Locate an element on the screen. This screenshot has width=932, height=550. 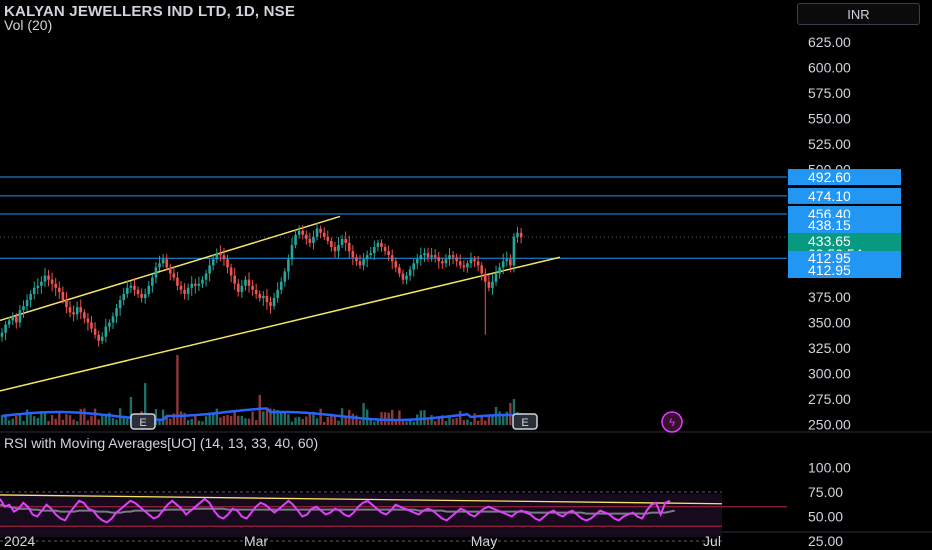
currency-button: INR is located at coordinates (858, 14).